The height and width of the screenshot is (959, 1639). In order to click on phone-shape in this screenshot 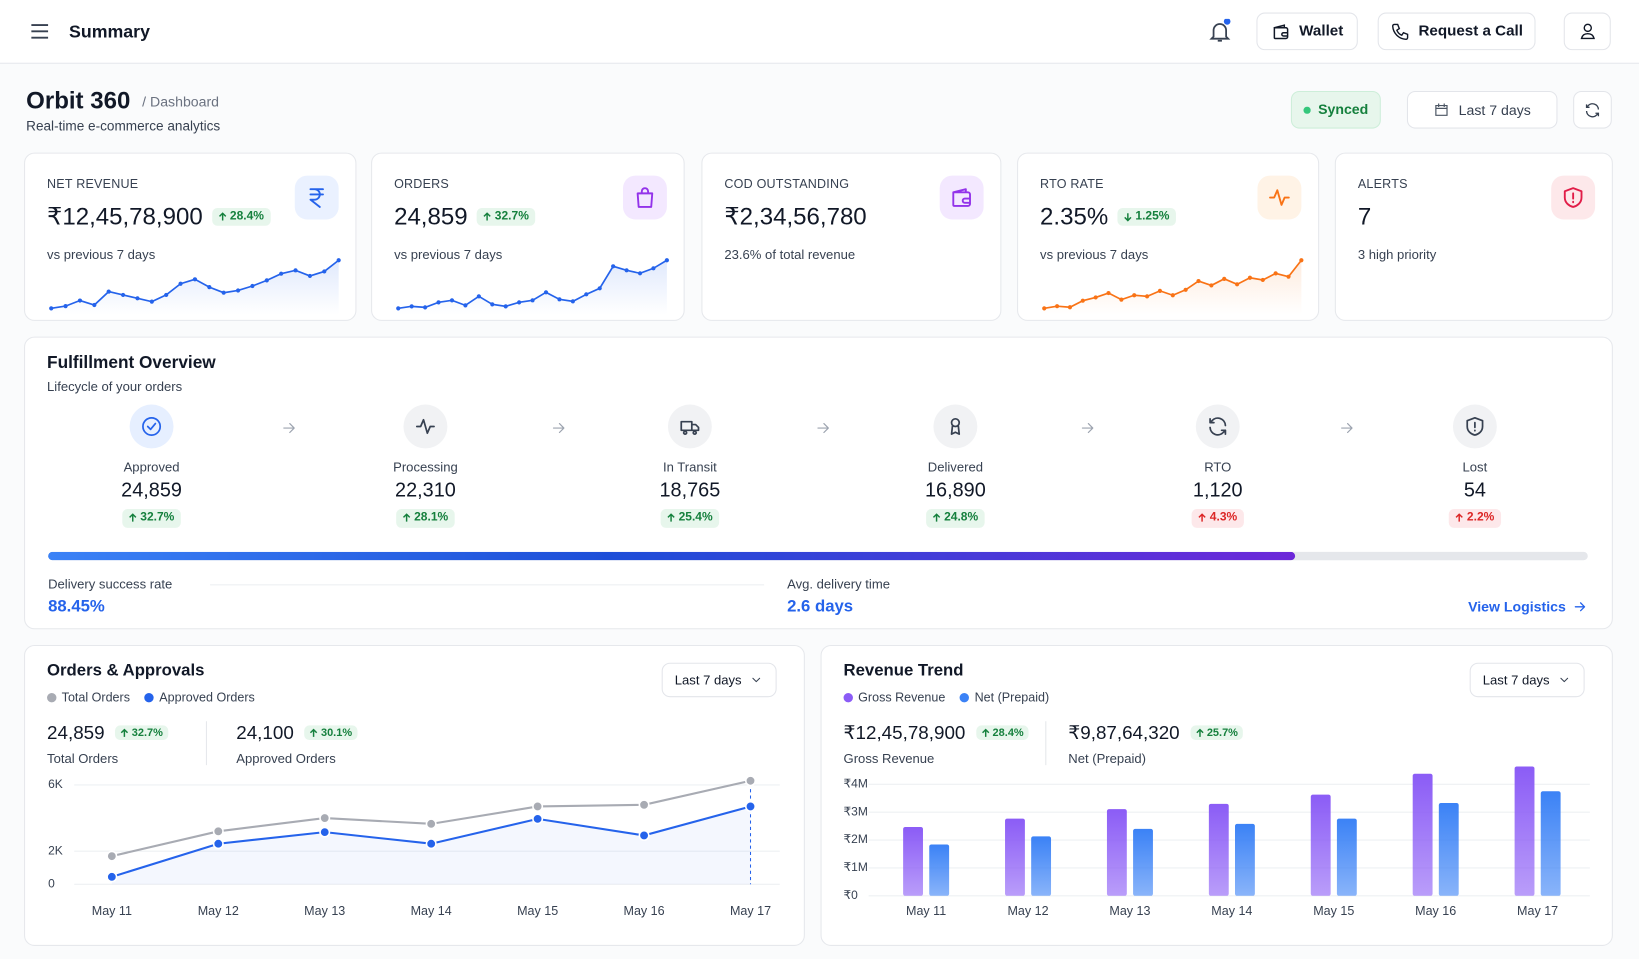, I will do `click(1400, 31)`.